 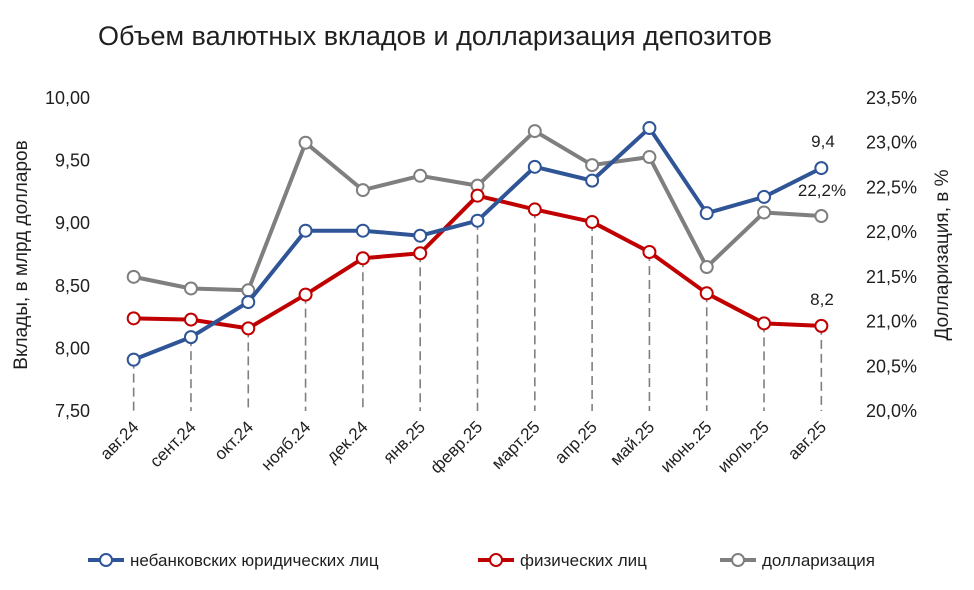 What do you see at coordinates (72, 348) in the screenshot?
I see `y-tick-left: 8,00` at bounding box center [72, 348].